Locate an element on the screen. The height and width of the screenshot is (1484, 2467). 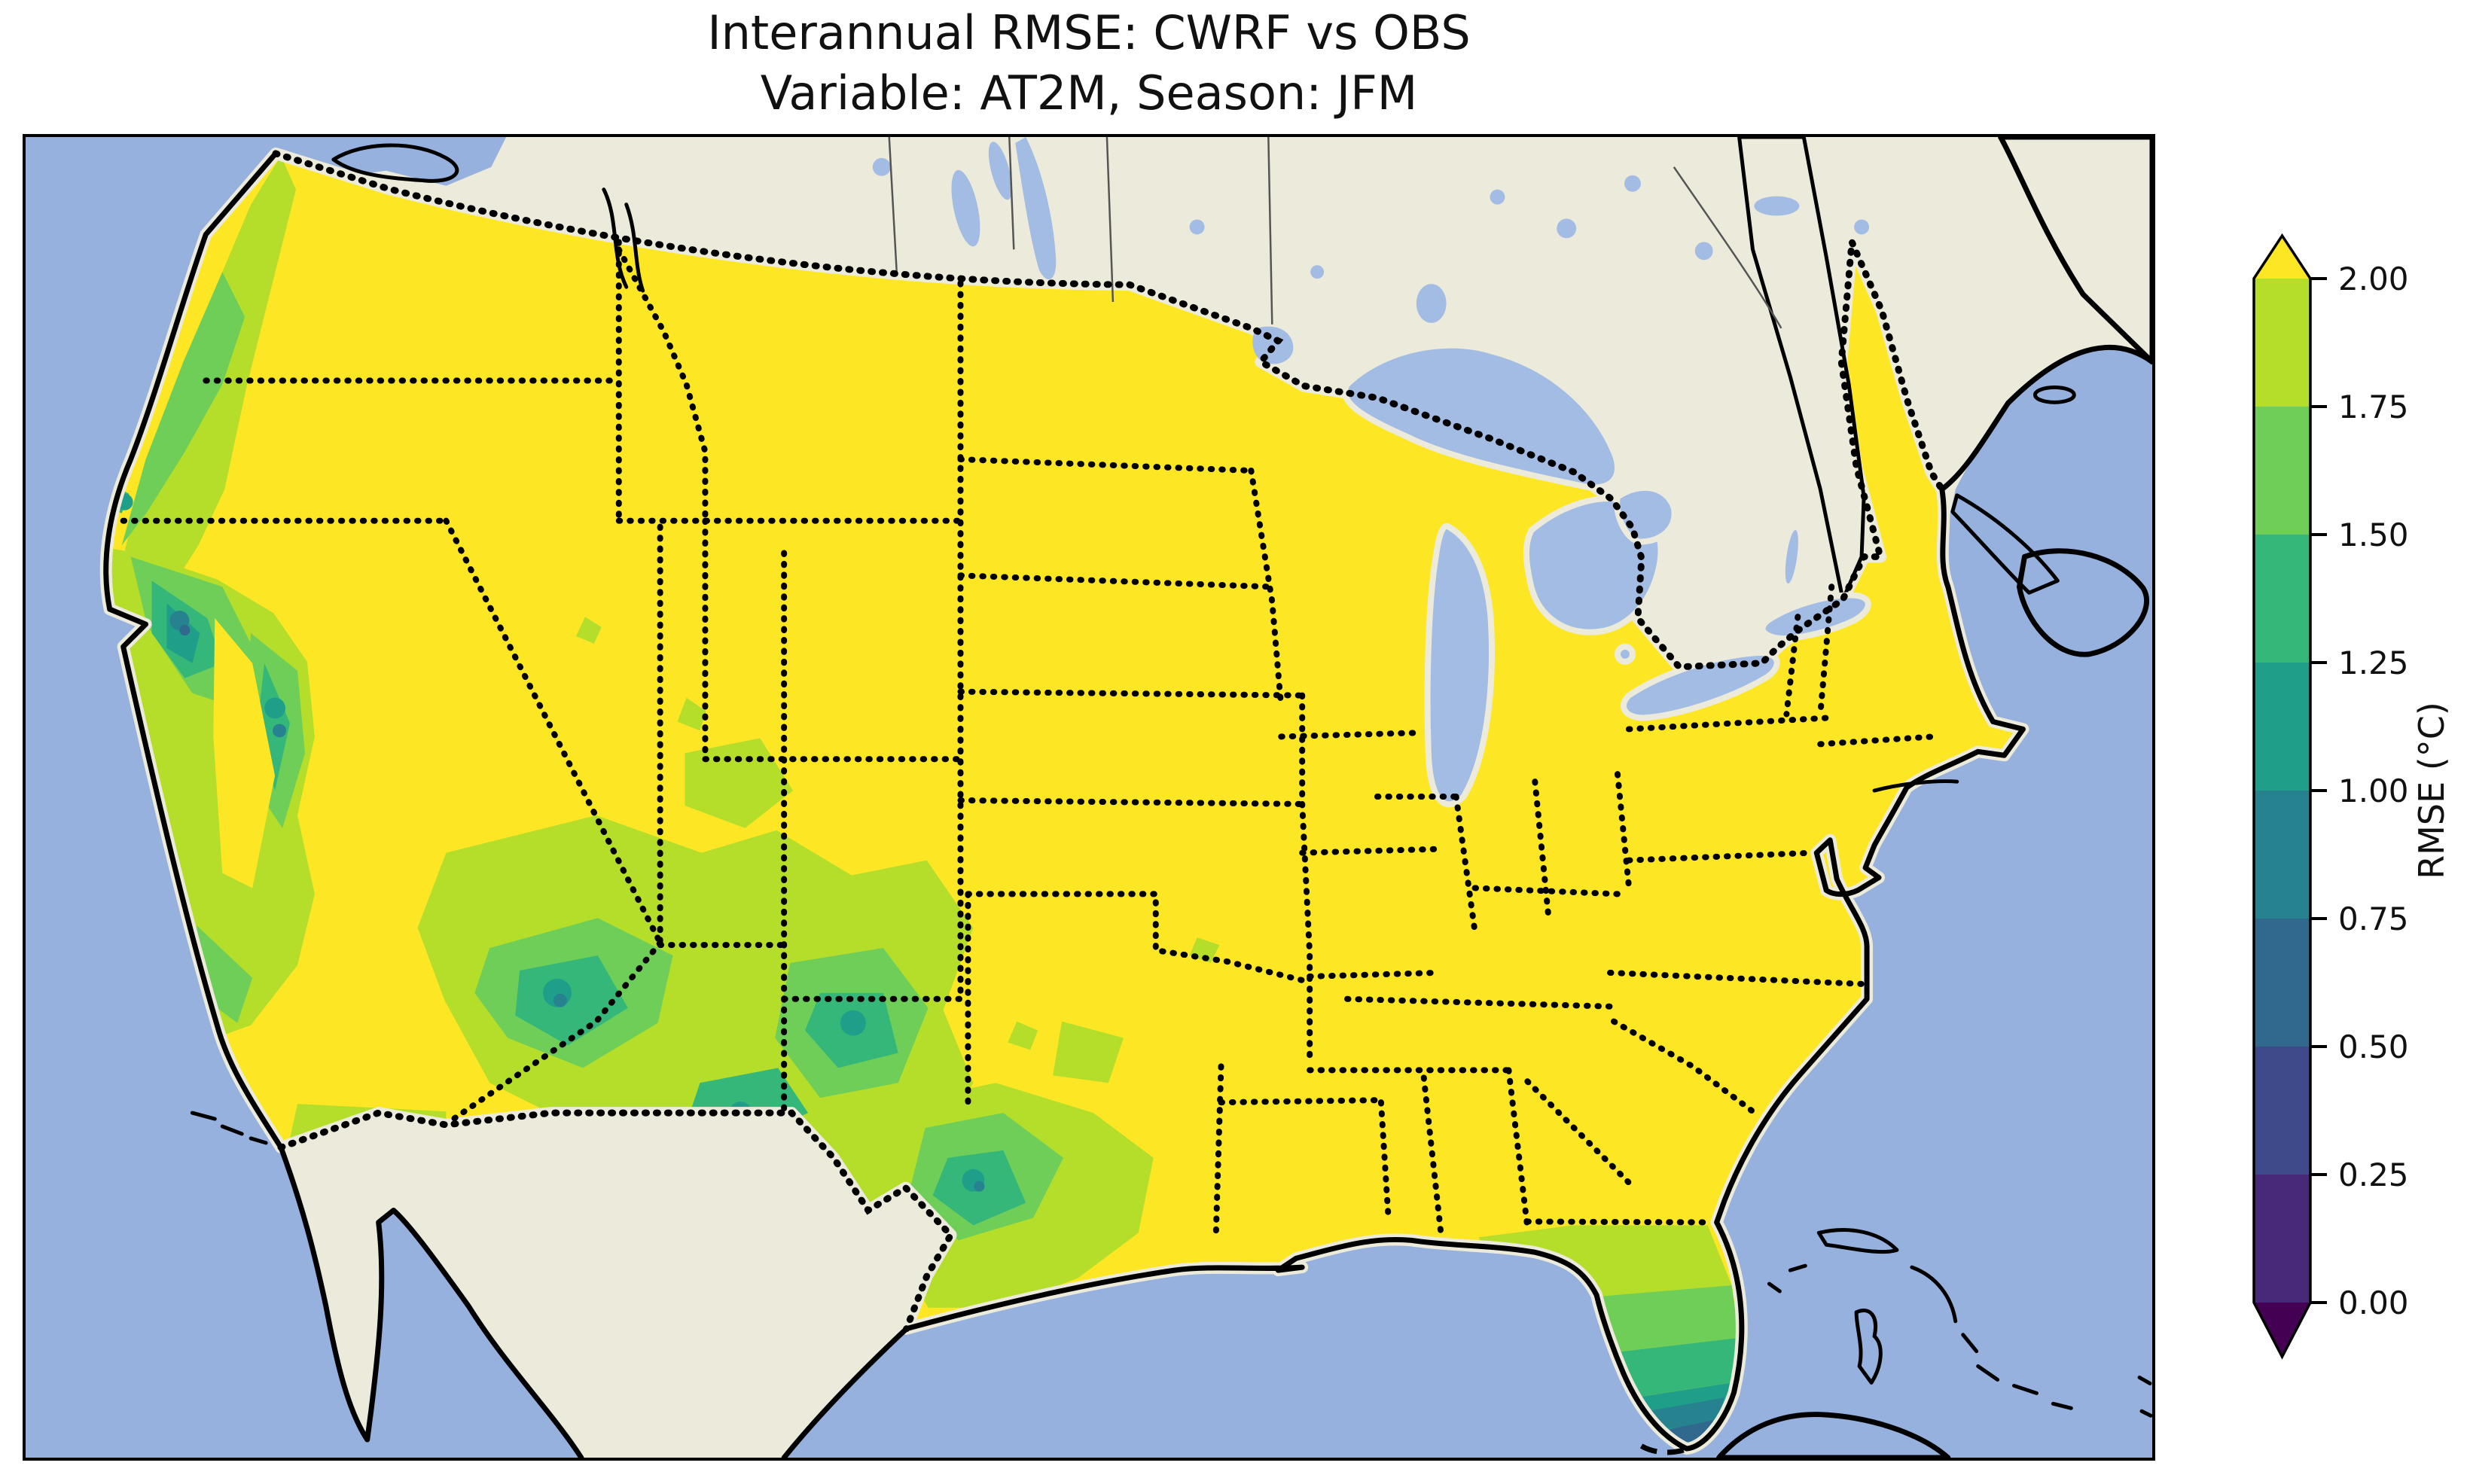
colorbar-axis-label: RMSE (°C) is located at coordinates (2431, 790).